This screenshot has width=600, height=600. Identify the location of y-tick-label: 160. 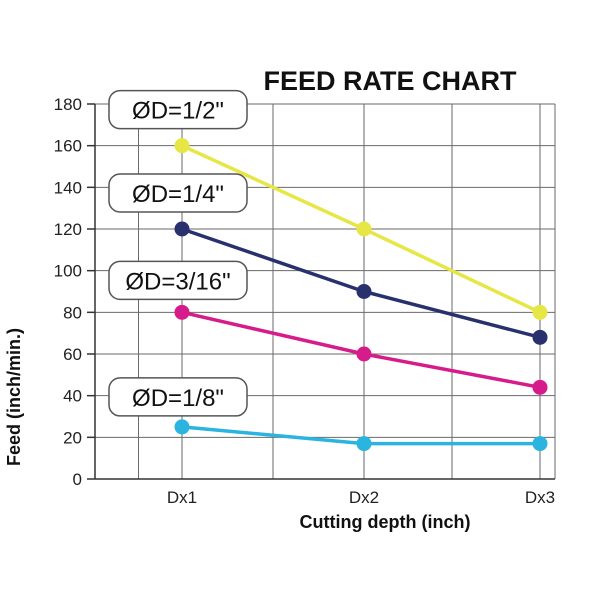
(68, 146).